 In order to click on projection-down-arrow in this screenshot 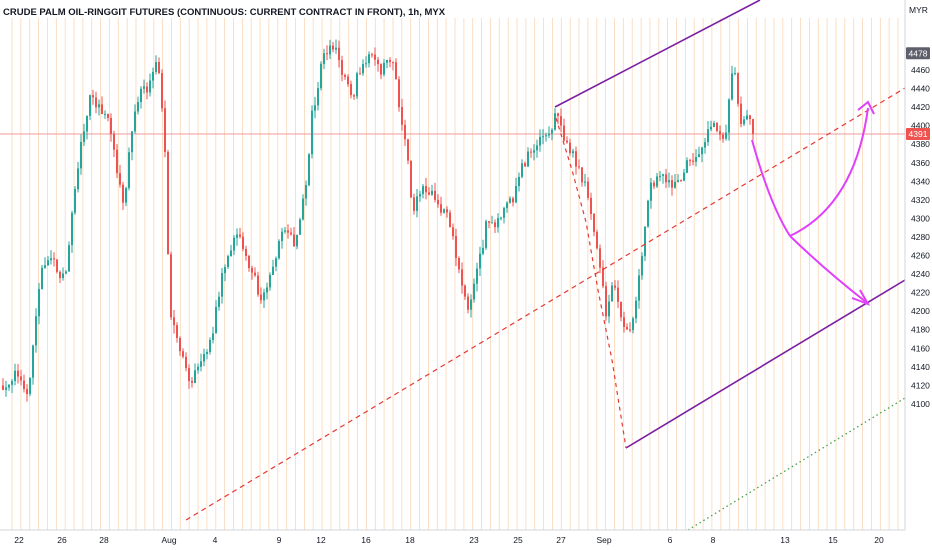, I will do `click(828, 269)`.